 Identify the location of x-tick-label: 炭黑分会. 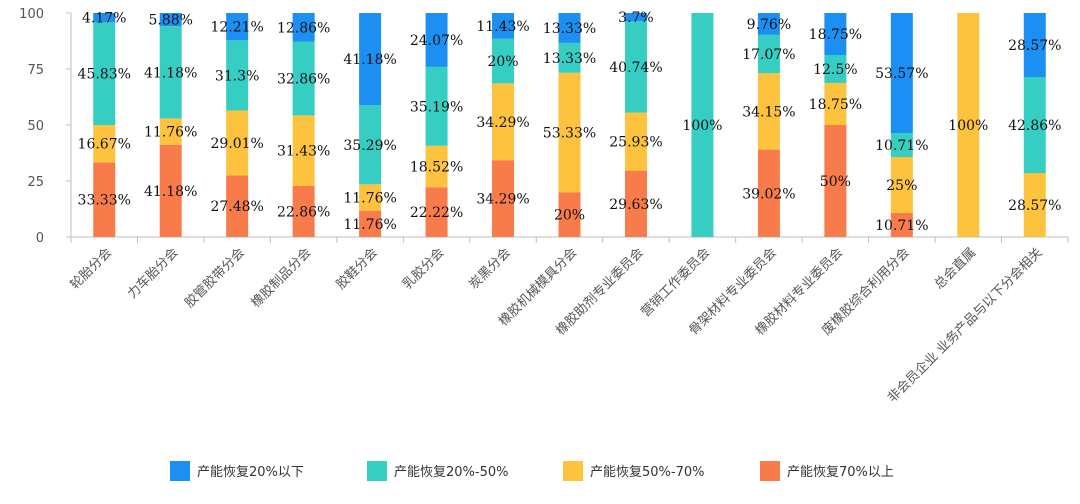
(489, 268).